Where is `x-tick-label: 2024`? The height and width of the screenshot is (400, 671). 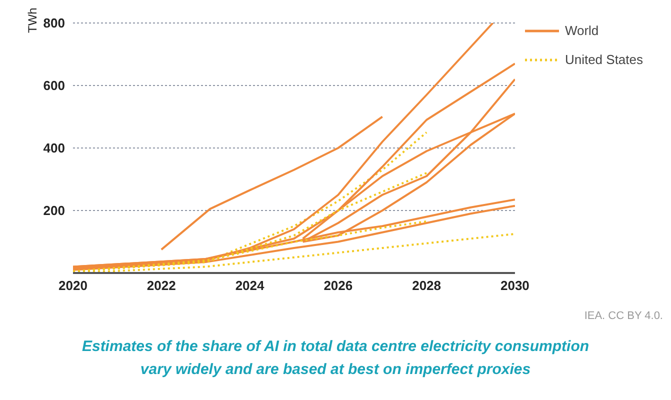
x-tick-label: 2024 is located at coordinates (250, 286).